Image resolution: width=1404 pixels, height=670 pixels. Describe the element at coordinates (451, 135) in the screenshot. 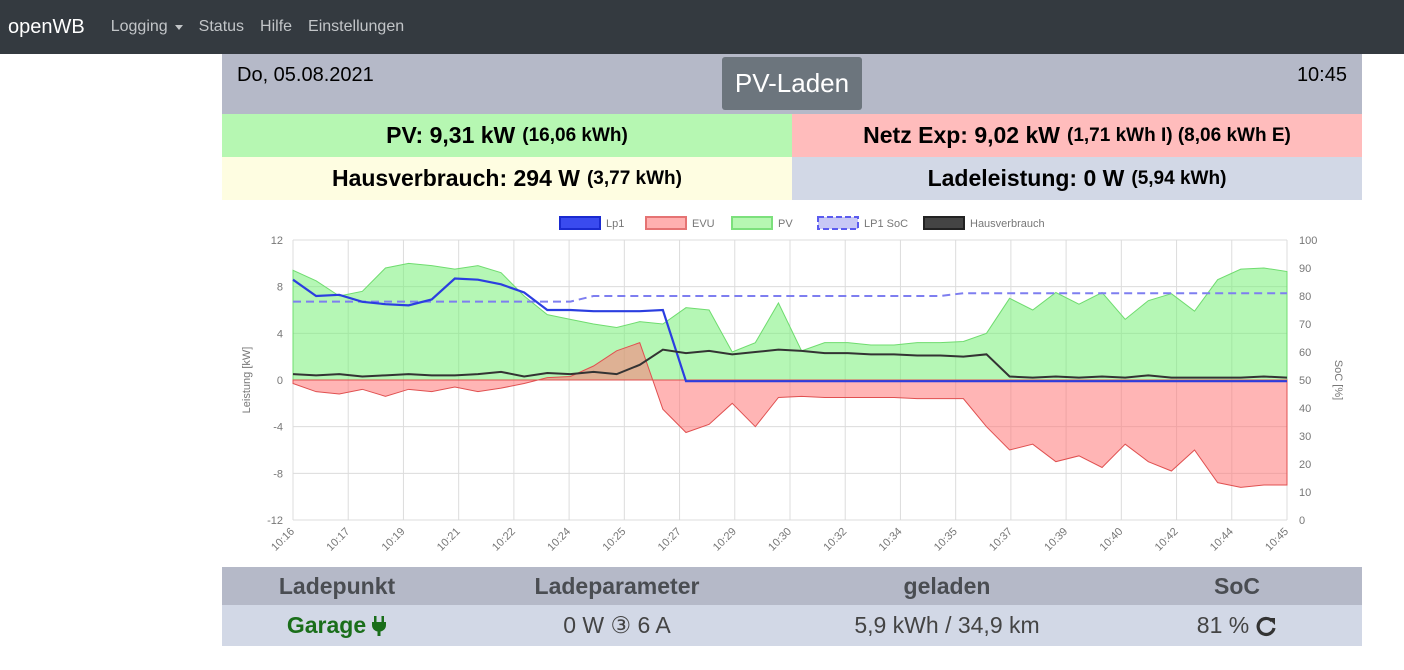

I see `pv-value: PV: 9,31 kW` at that location.